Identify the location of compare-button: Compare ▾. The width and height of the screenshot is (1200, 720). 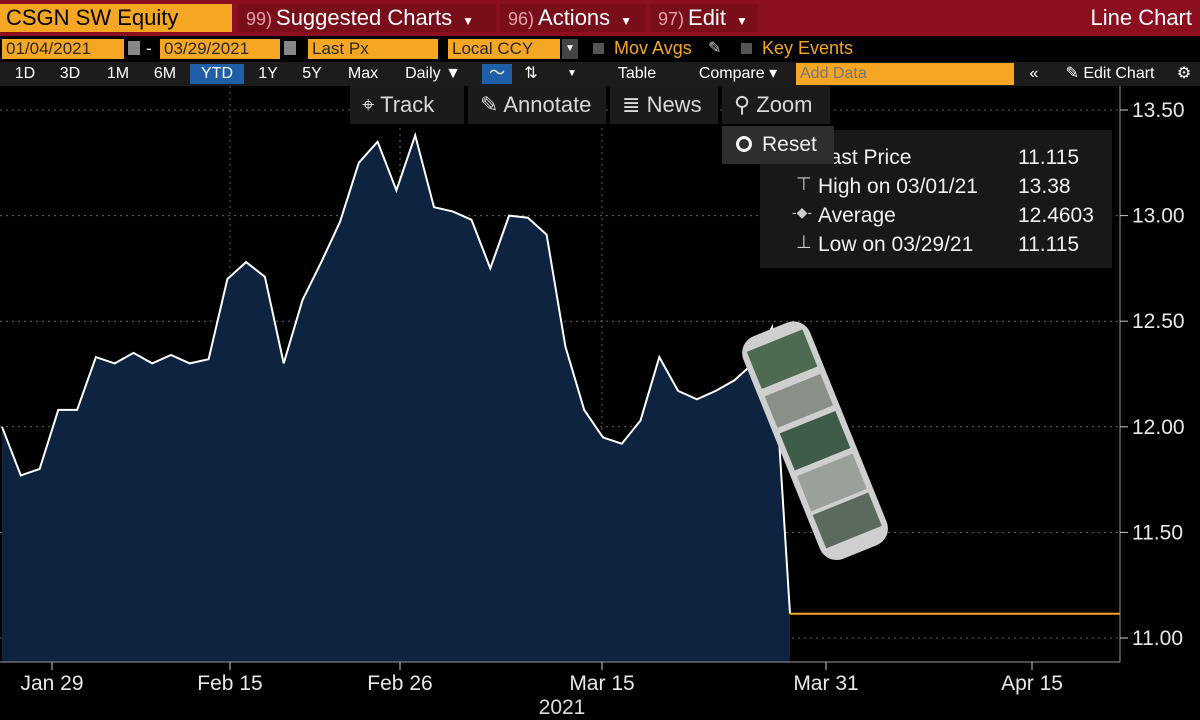
(738, 73).